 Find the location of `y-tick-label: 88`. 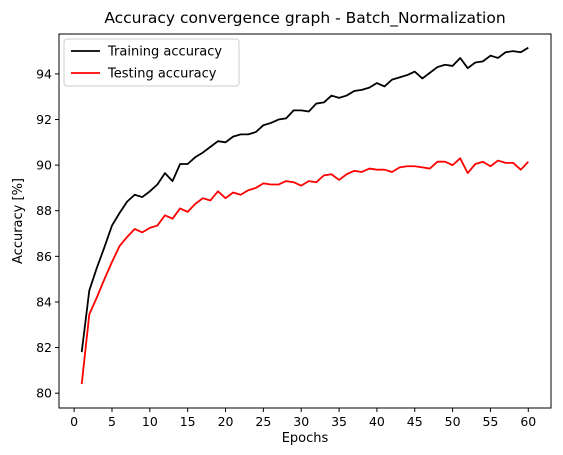

y-tick-label: 88 is located at coordinates (44, 210).